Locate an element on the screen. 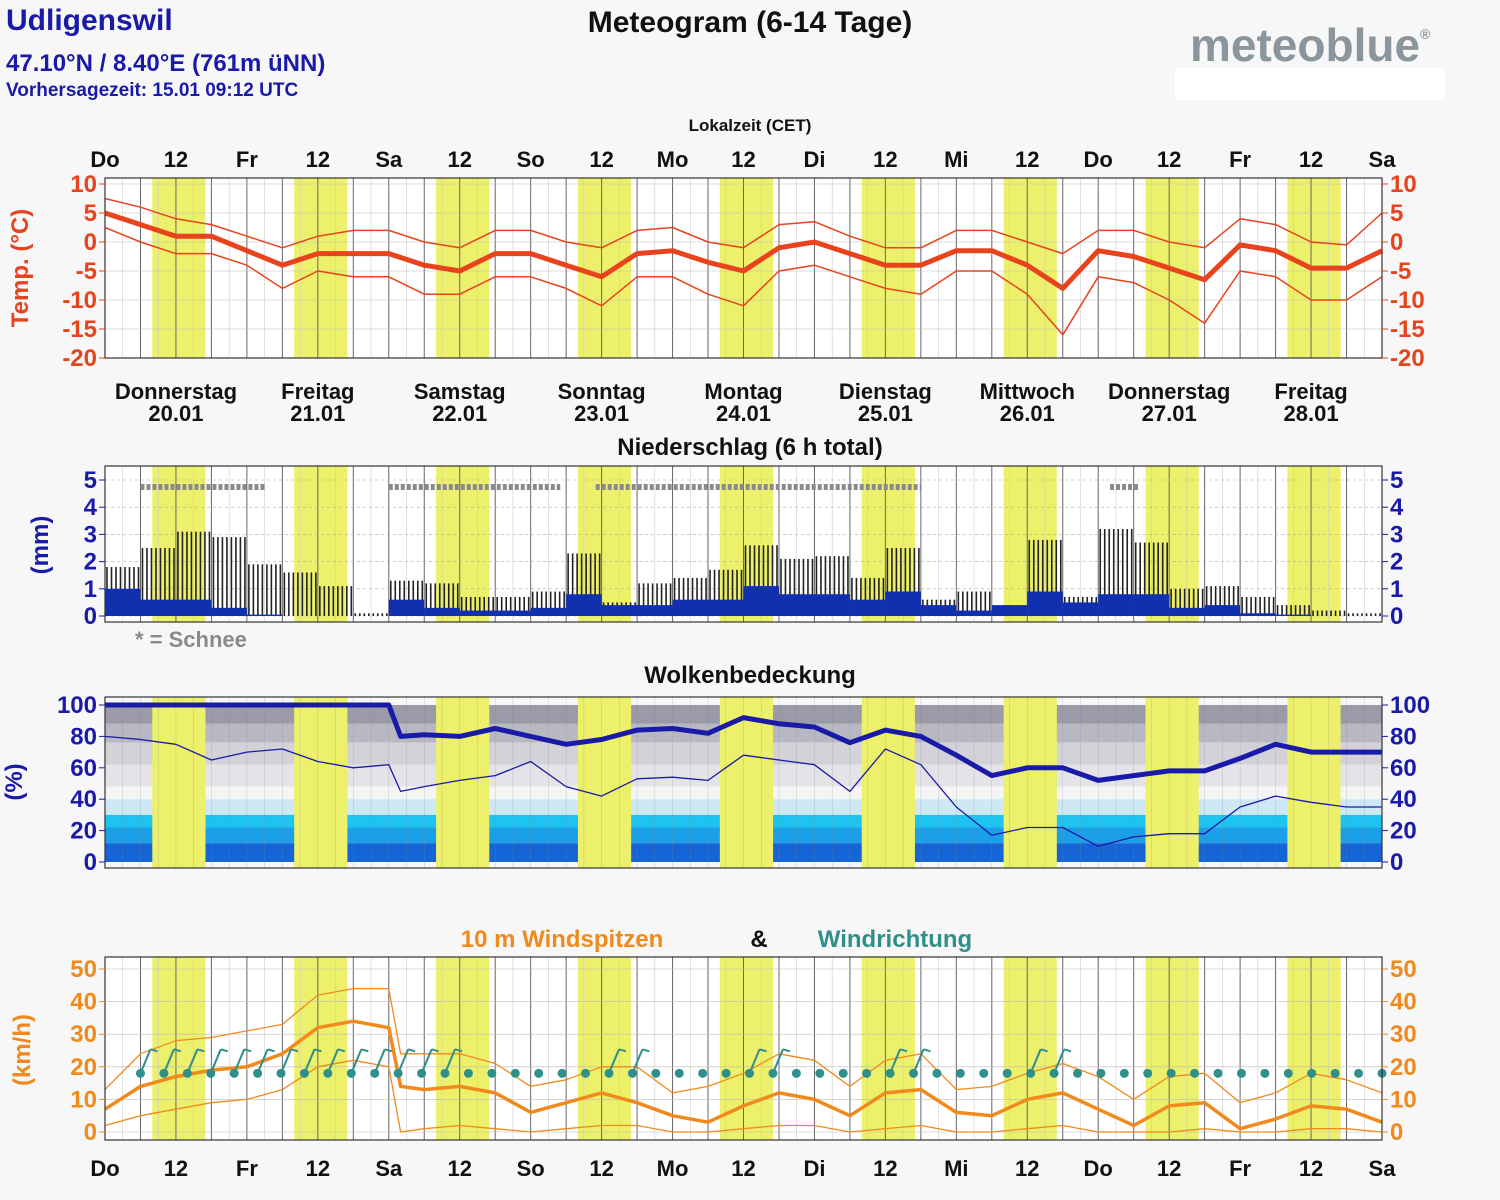 This screenshot has height=1200, width=1500. time-axis-label: So is located at coordinates (531, 1168).